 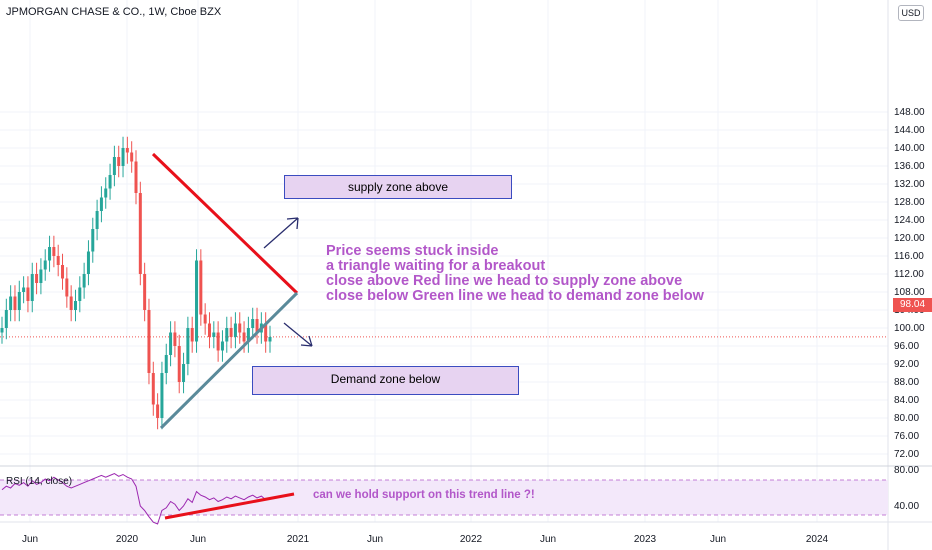 What do you see at coordinates (127, 539) in the screenshot?
I see `time-tick-label: 2020` at bounding box center [127, 539].